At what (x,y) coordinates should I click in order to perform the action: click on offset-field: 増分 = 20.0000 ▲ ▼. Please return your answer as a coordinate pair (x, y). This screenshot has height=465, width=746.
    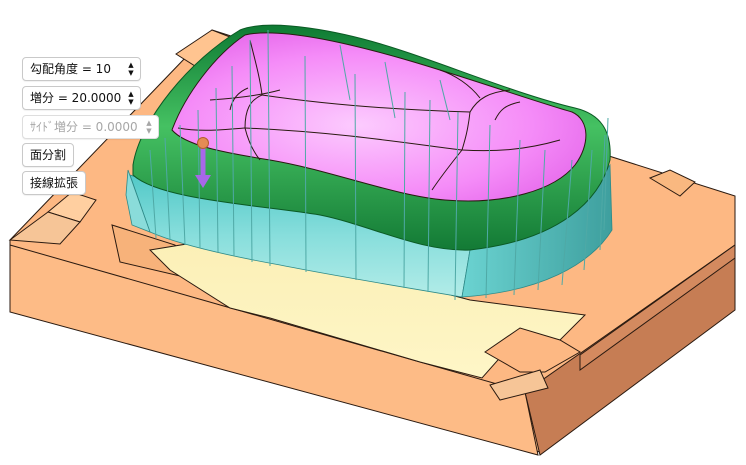
    Looking at the image, I should click on (81, 98).